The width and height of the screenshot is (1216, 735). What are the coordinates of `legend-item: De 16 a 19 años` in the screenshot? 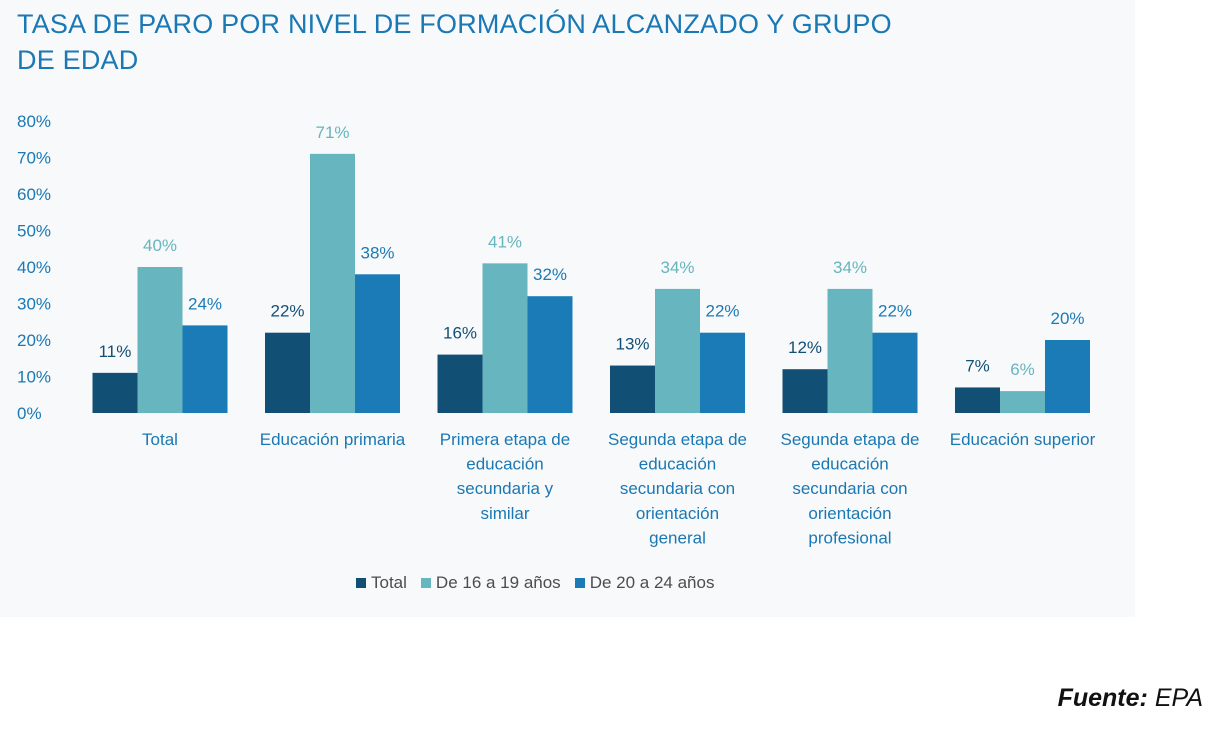 It's located at (490, 583).